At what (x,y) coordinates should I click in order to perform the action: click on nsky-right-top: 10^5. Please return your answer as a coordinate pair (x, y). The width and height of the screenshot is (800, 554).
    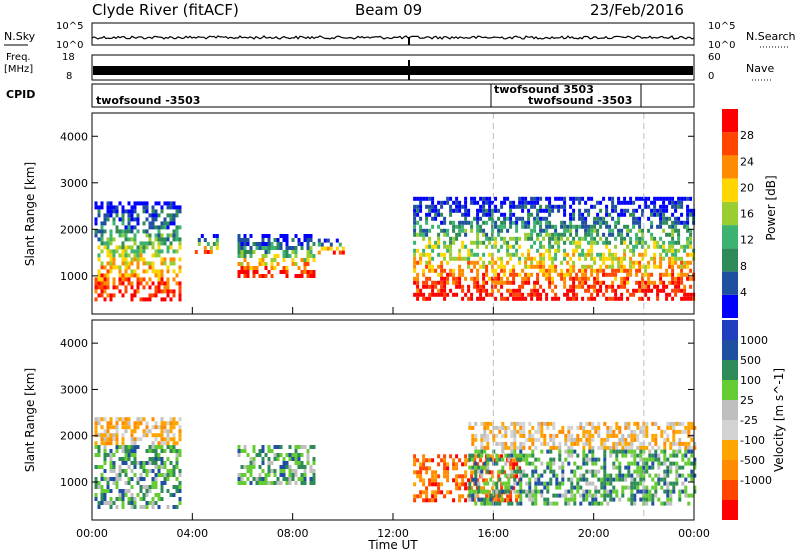
    Looking at the image, I should click on (721, 26).